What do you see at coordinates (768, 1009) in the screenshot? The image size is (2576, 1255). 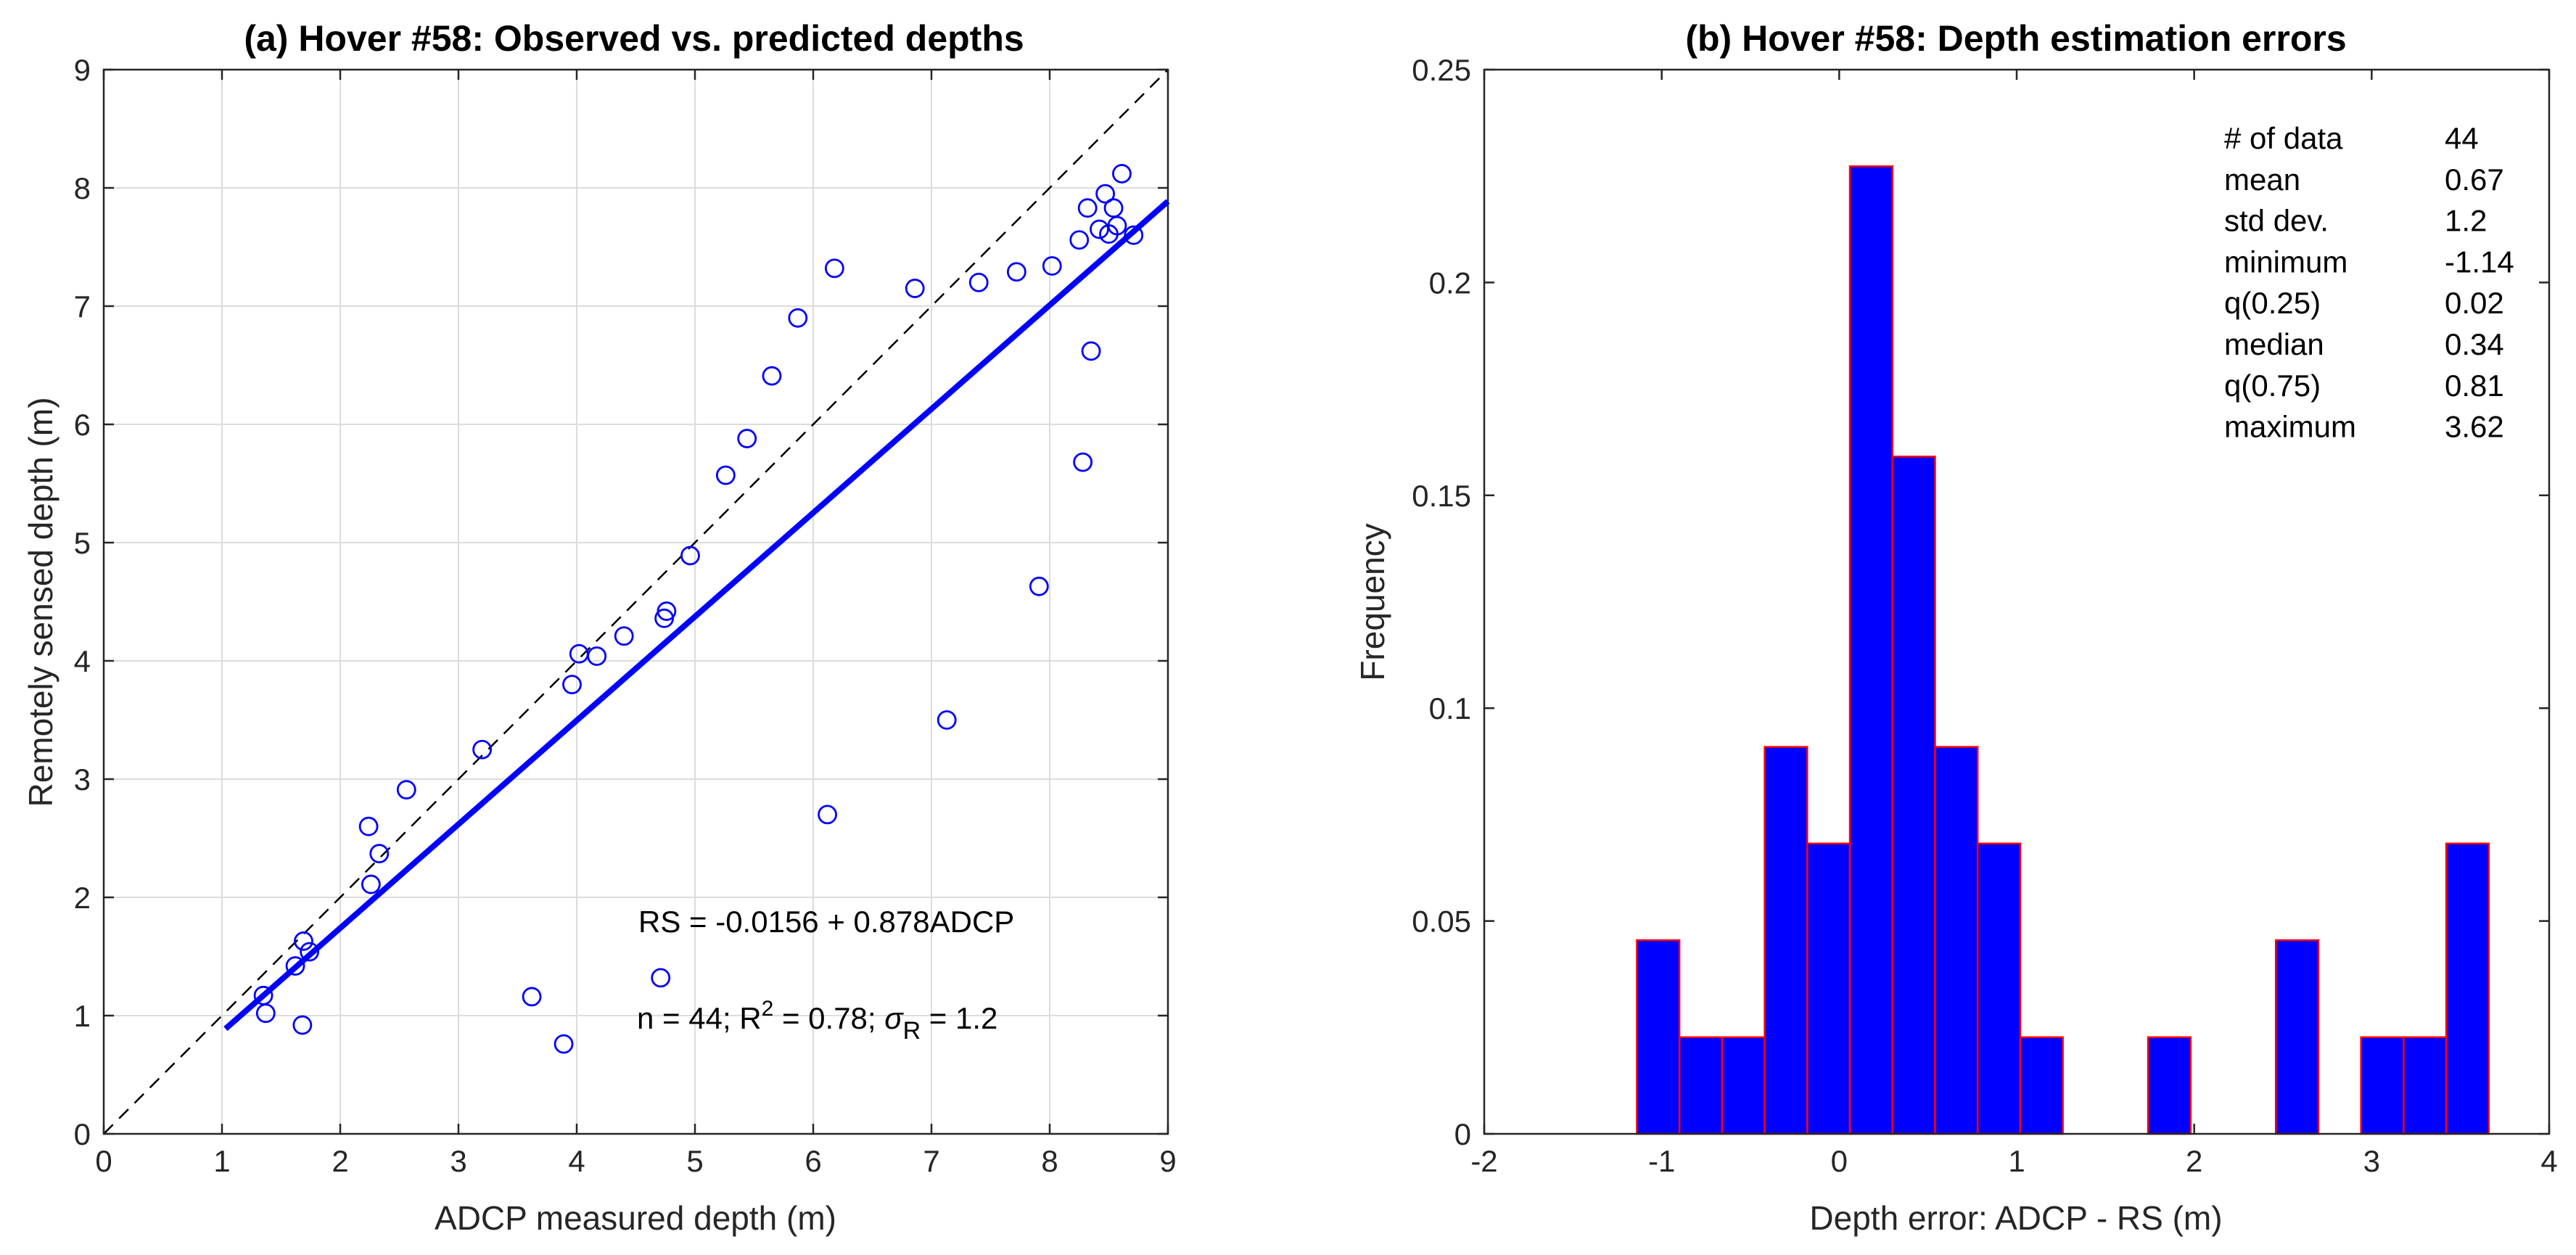 I see `r2-superscript: 2` at bounding box center [768, 1009].